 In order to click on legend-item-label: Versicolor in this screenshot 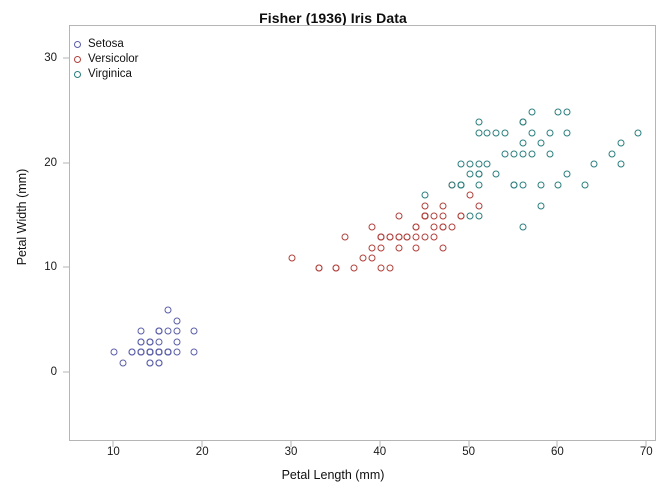, I will do `click(113, 59)`.